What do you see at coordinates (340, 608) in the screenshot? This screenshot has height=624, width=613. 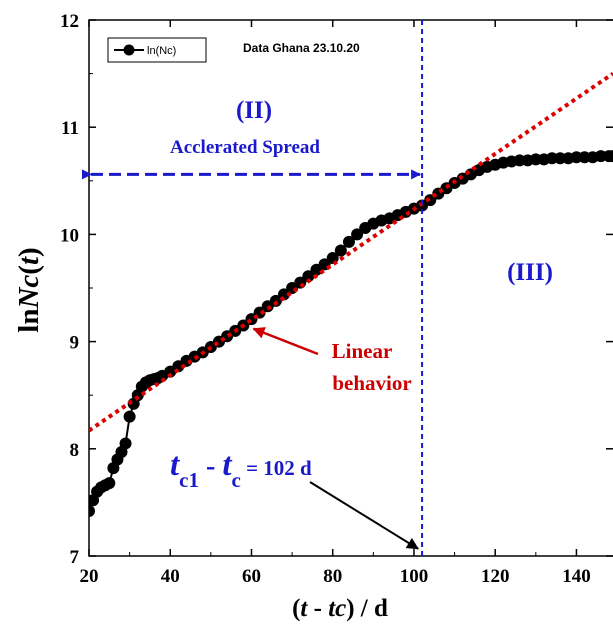 I see `x-axis-title: (t - tc) / d` at bounding box center [340, 608].